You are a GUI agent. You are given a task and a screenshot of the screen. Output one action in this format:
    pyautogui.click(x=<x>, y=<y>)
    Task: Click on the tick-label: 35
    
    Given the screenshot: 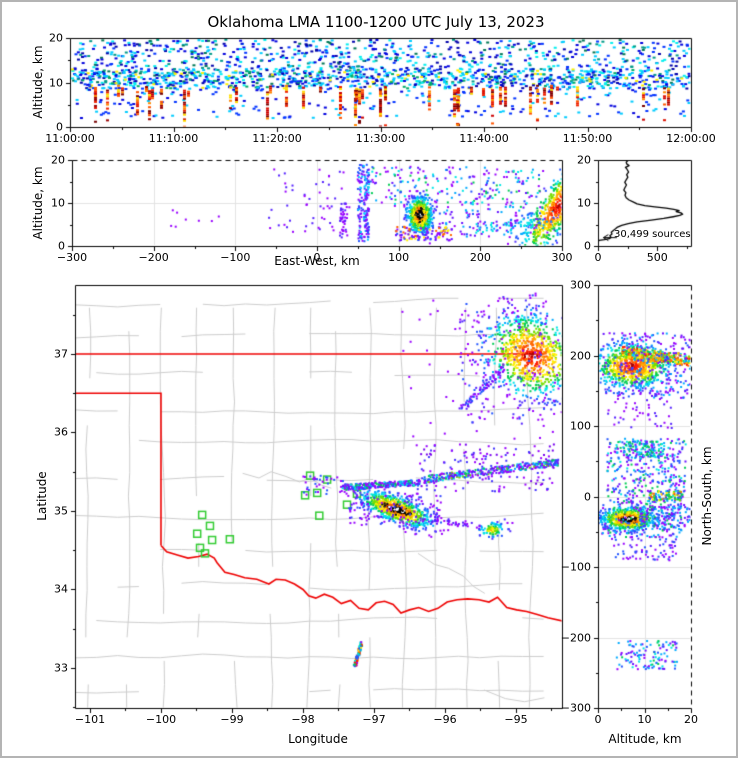 What is the action you would take?
    pyautogui.click(x=61, y=511)
    